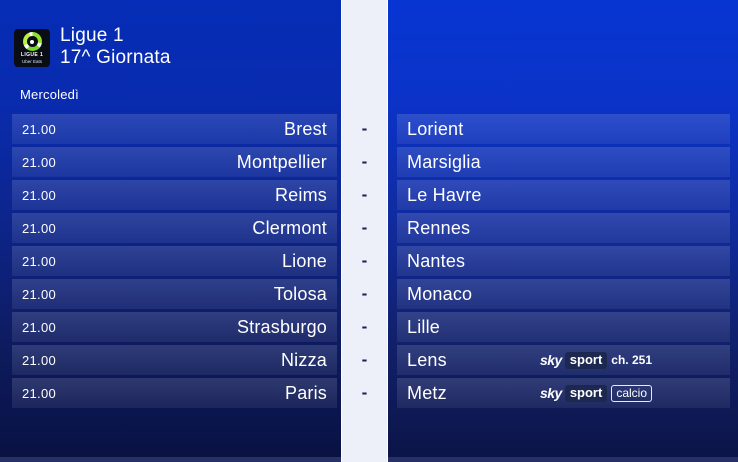  I want to click on channel-label: ch. 251, so click(631, 360).